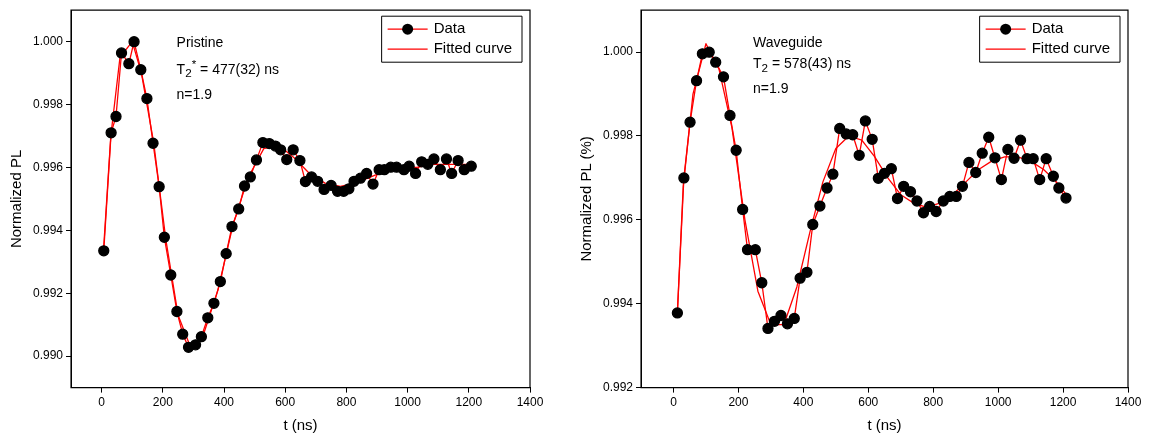 The width and height of the screenshot is (1158, 443). Describe the element at coordinates (16, 199) in the screenshot. I see `y-axis-title: Normalized PL` at that location.